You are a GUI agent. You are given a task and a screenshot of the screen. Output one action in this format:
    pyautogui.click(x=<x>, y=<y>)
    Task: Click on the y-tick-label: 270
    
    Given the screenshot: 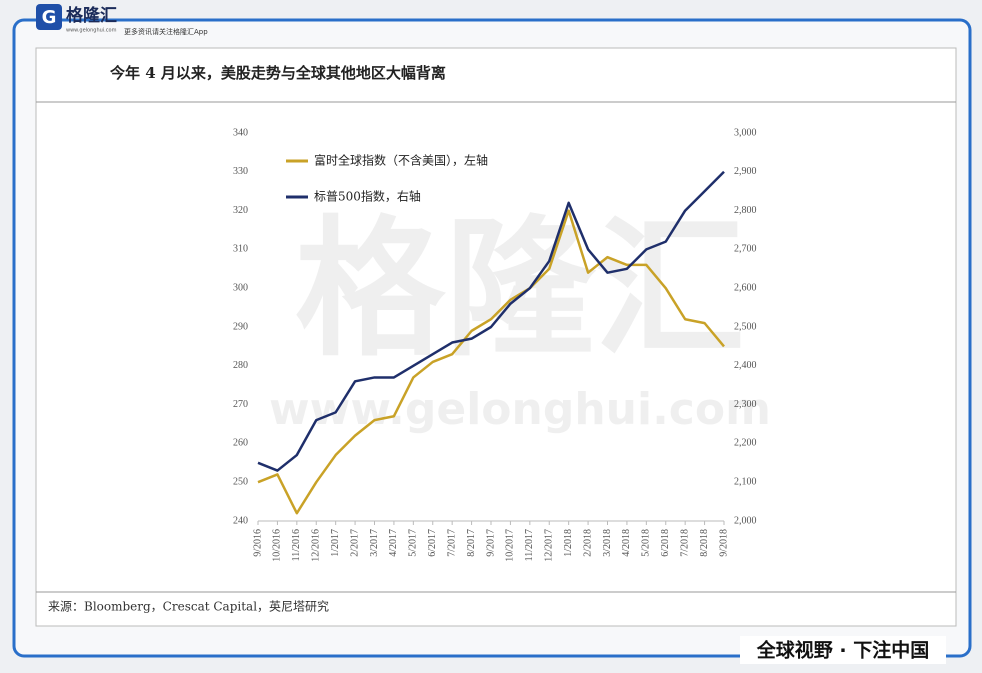 What is the action you would take?
    pyautogui.click(x=240, y=404)
    